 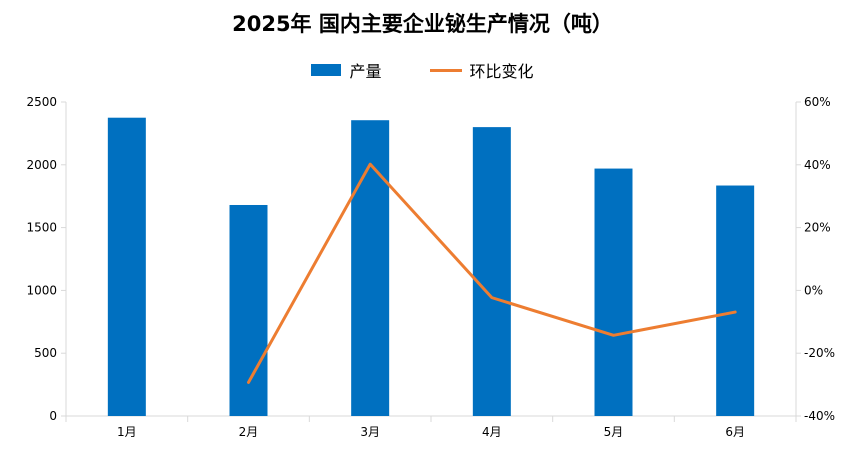 I want to click on y-right-tick-label: 60%, so click(x=817, y=102).